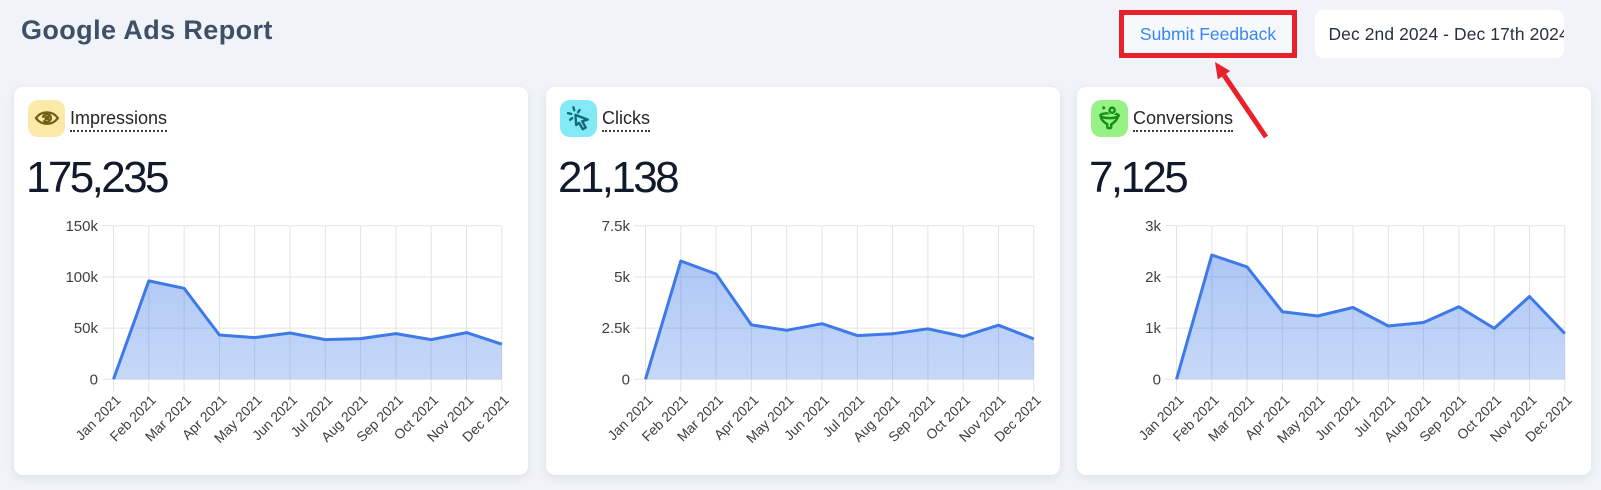  What do you see at coordinates (616, 328) in the screenshot?
I see `svg-text: 2.5k` at bounding box center [616, 328].